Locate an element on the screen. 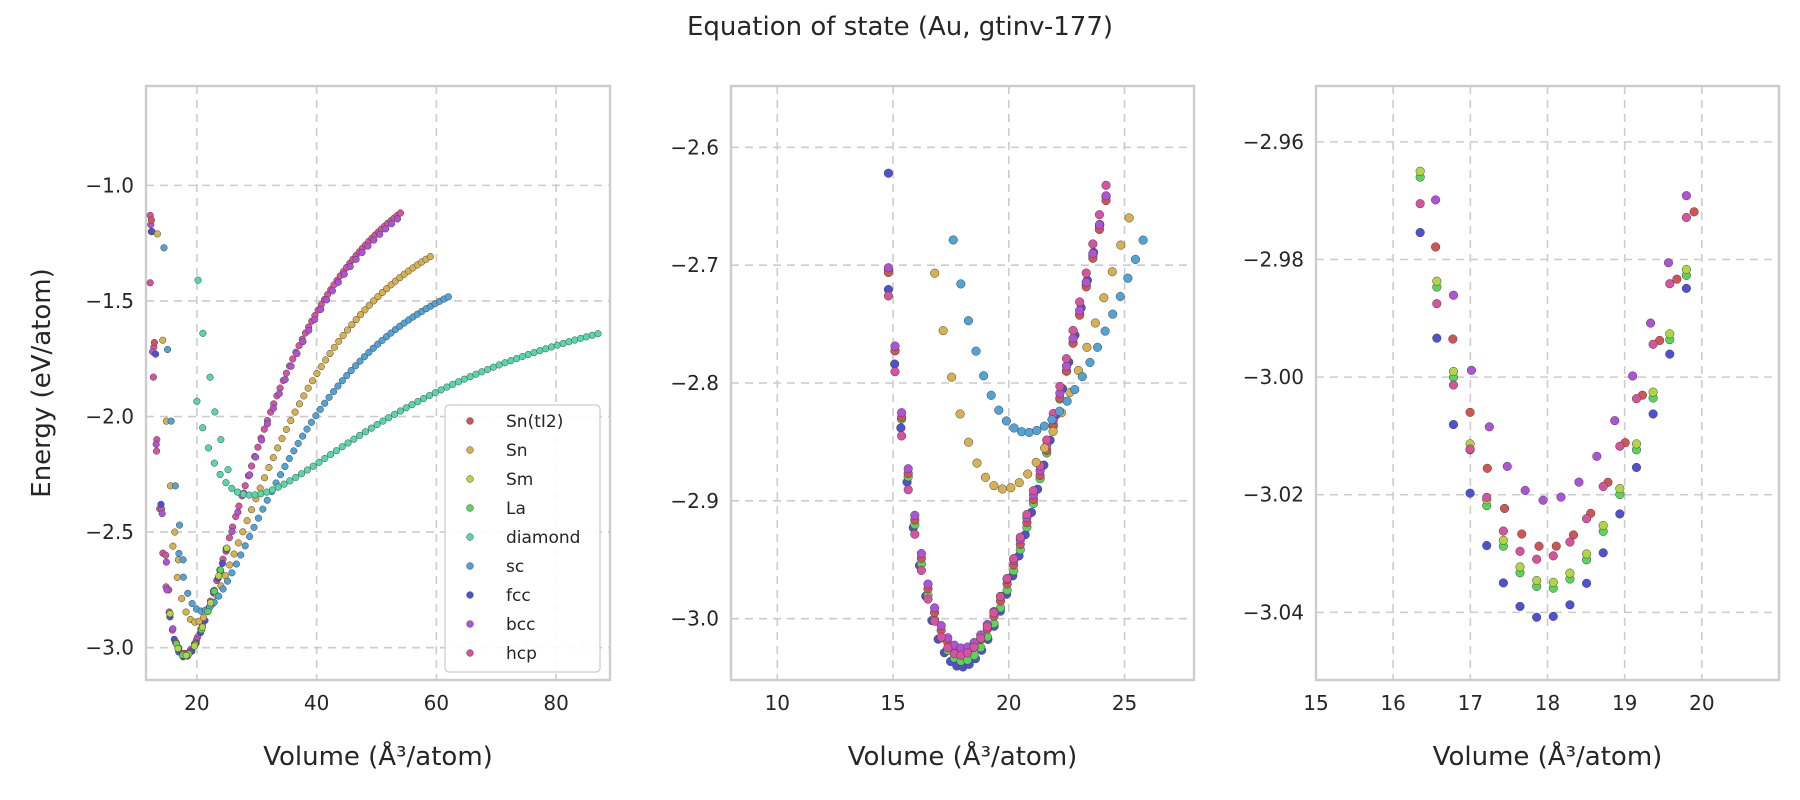 Image resolution: width=1800 pixels, height=800 pixels. x-tick-label: 60 is located at coordinates (436, 703).